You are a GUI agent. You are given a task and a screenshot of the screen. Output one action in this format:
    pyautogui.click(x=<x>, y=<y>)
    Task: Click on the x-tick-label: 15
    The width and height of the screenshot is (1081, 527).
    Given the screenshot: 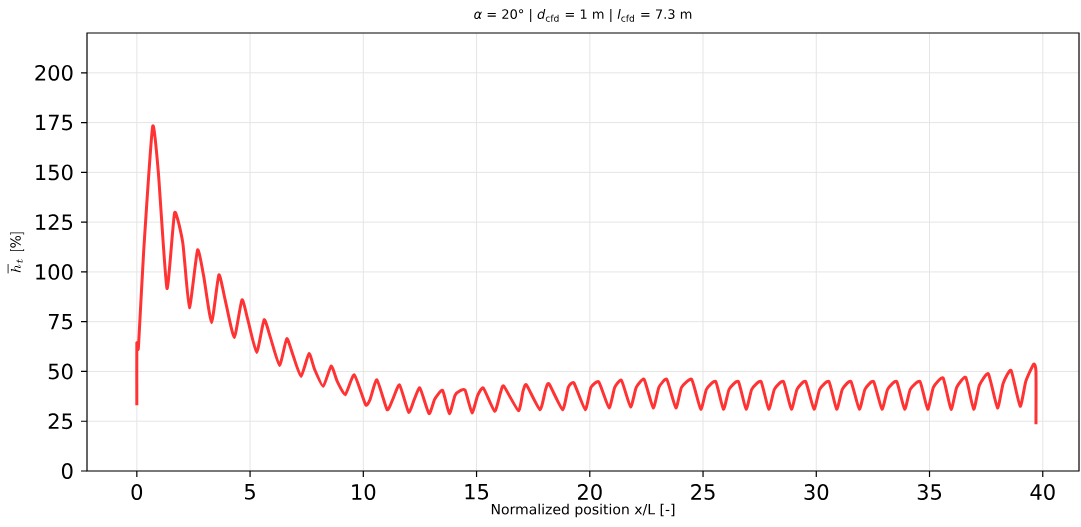 What is the action you would take?
    pyautogui.click(x=477, y=492)
    